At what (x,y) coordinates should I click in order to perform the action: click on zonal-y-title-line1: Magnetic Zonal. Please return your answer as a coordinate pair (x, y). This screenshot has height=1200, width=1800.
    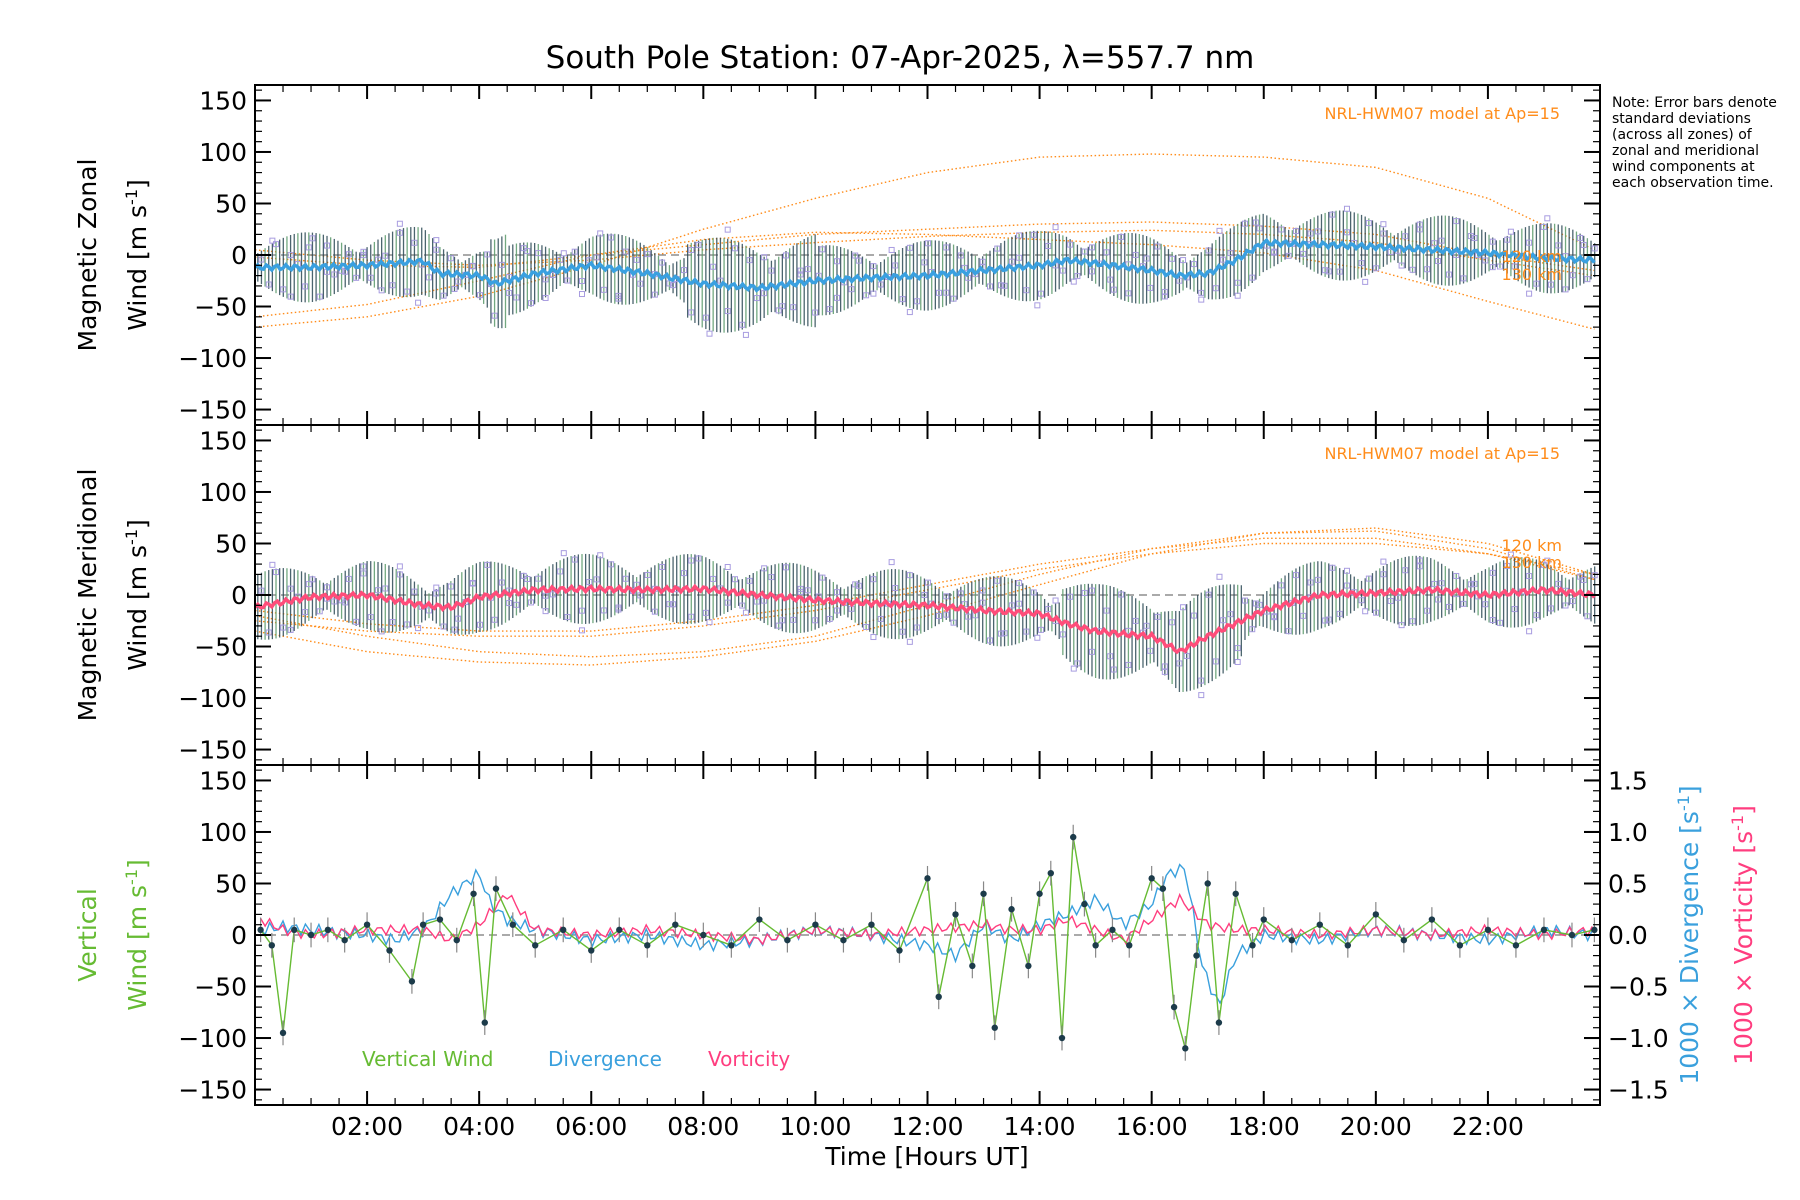
    Looking at the image, I should click on (87, 255).